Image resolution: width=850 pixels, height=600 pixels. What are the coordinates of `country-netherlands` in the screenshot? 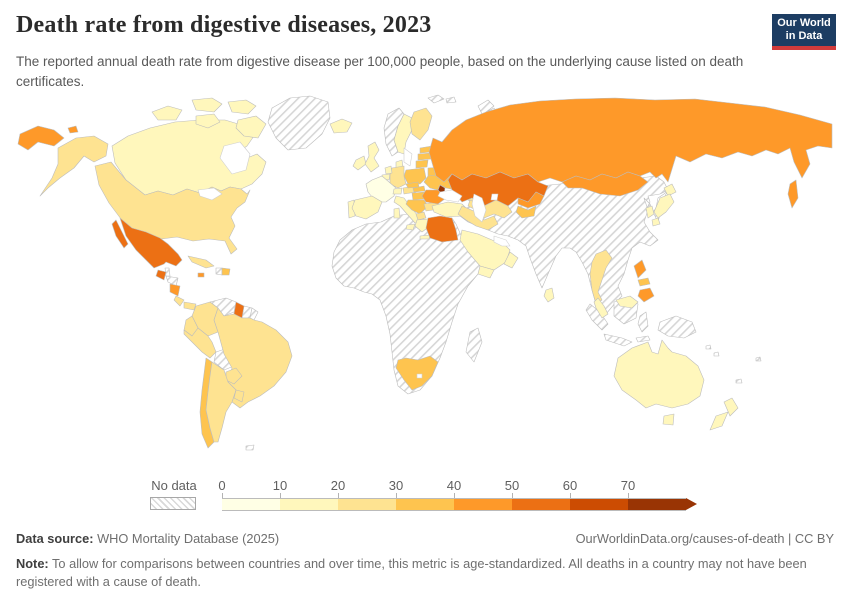 It's located at (388, 170).